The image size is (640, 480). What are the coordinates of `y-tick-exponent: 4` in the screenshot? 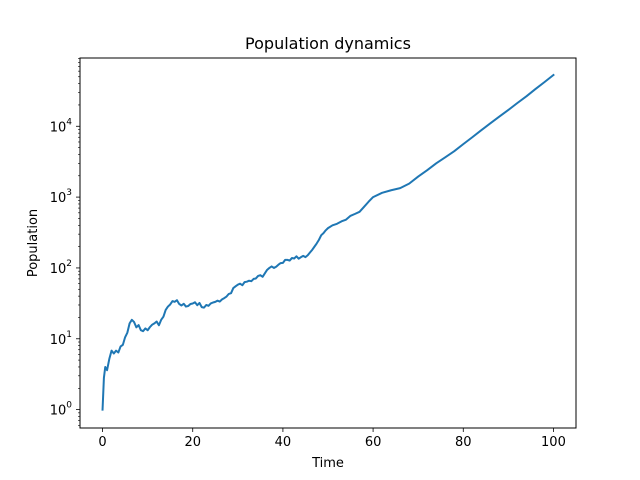 It's located at (69, 122).